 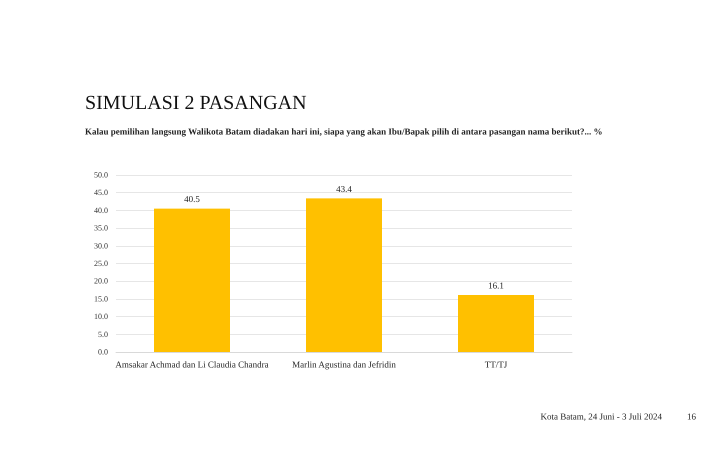 What do you see at coordinates (103, 334) in the screenshot?
I see `y-tick-label: 5.0` at bounding box center [103, 334].